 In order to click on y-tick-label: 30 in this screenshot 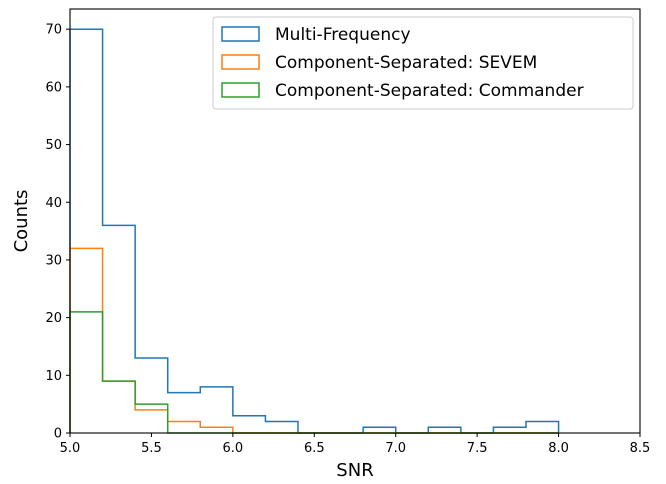, I will do `click(53, 260)`.